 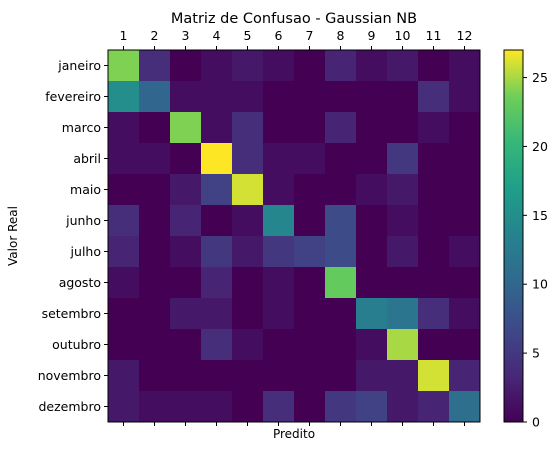 What do you see at coordinates (124, 345) in the screenshot?
I see `heatmap-cell-r10-c1` at bounding box center [124, 345].